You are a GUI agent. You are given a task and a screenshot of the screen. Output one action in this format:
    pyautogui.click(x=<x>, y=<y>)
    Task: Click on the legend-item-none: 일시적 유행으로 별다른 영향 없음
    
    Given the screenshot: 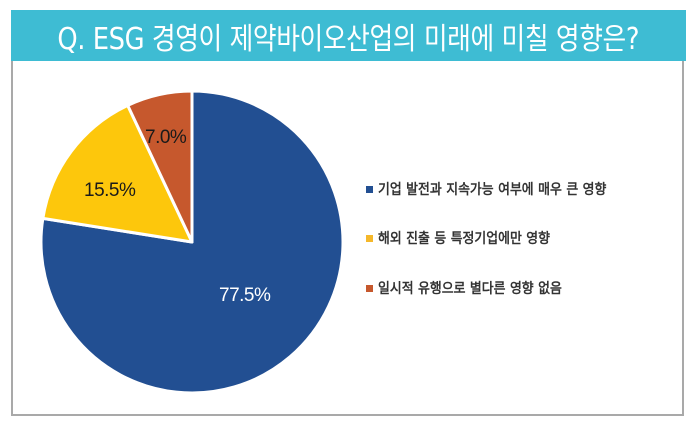 What is the action you would take?
    pyautogui.click(x=472, y=288)
    